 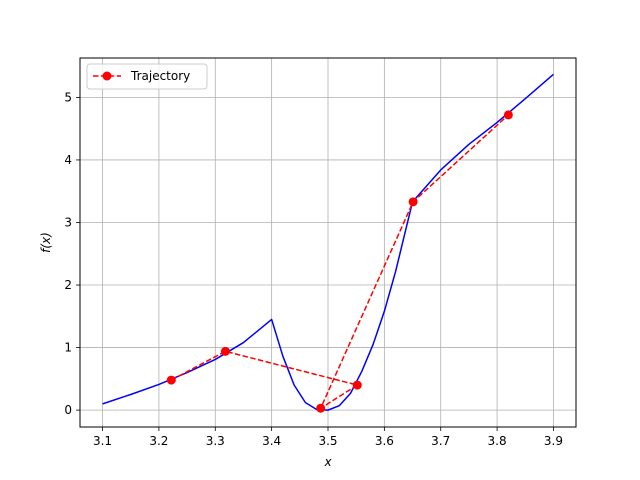 I want to click on y-tick-label: 5, so click(x=68, y=97).